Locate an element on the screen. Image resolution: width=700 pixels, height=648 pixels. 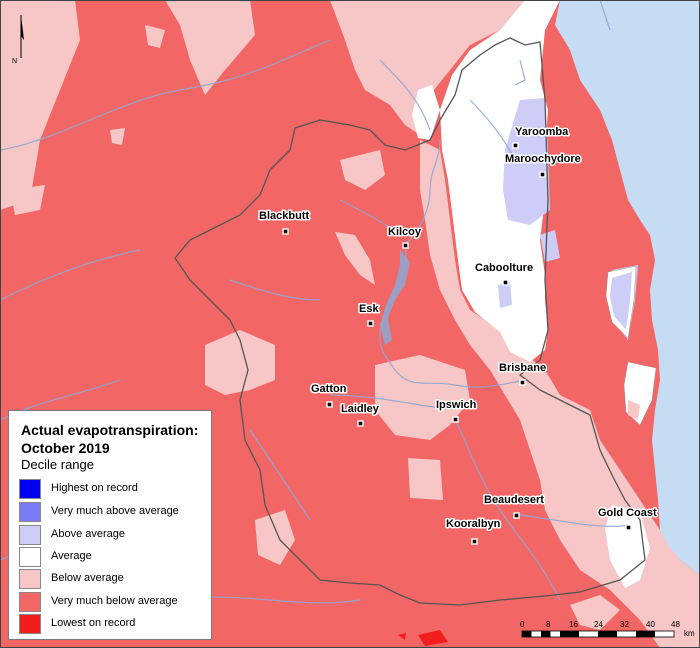
legend-label: Average is located at coordinates (71, 556).